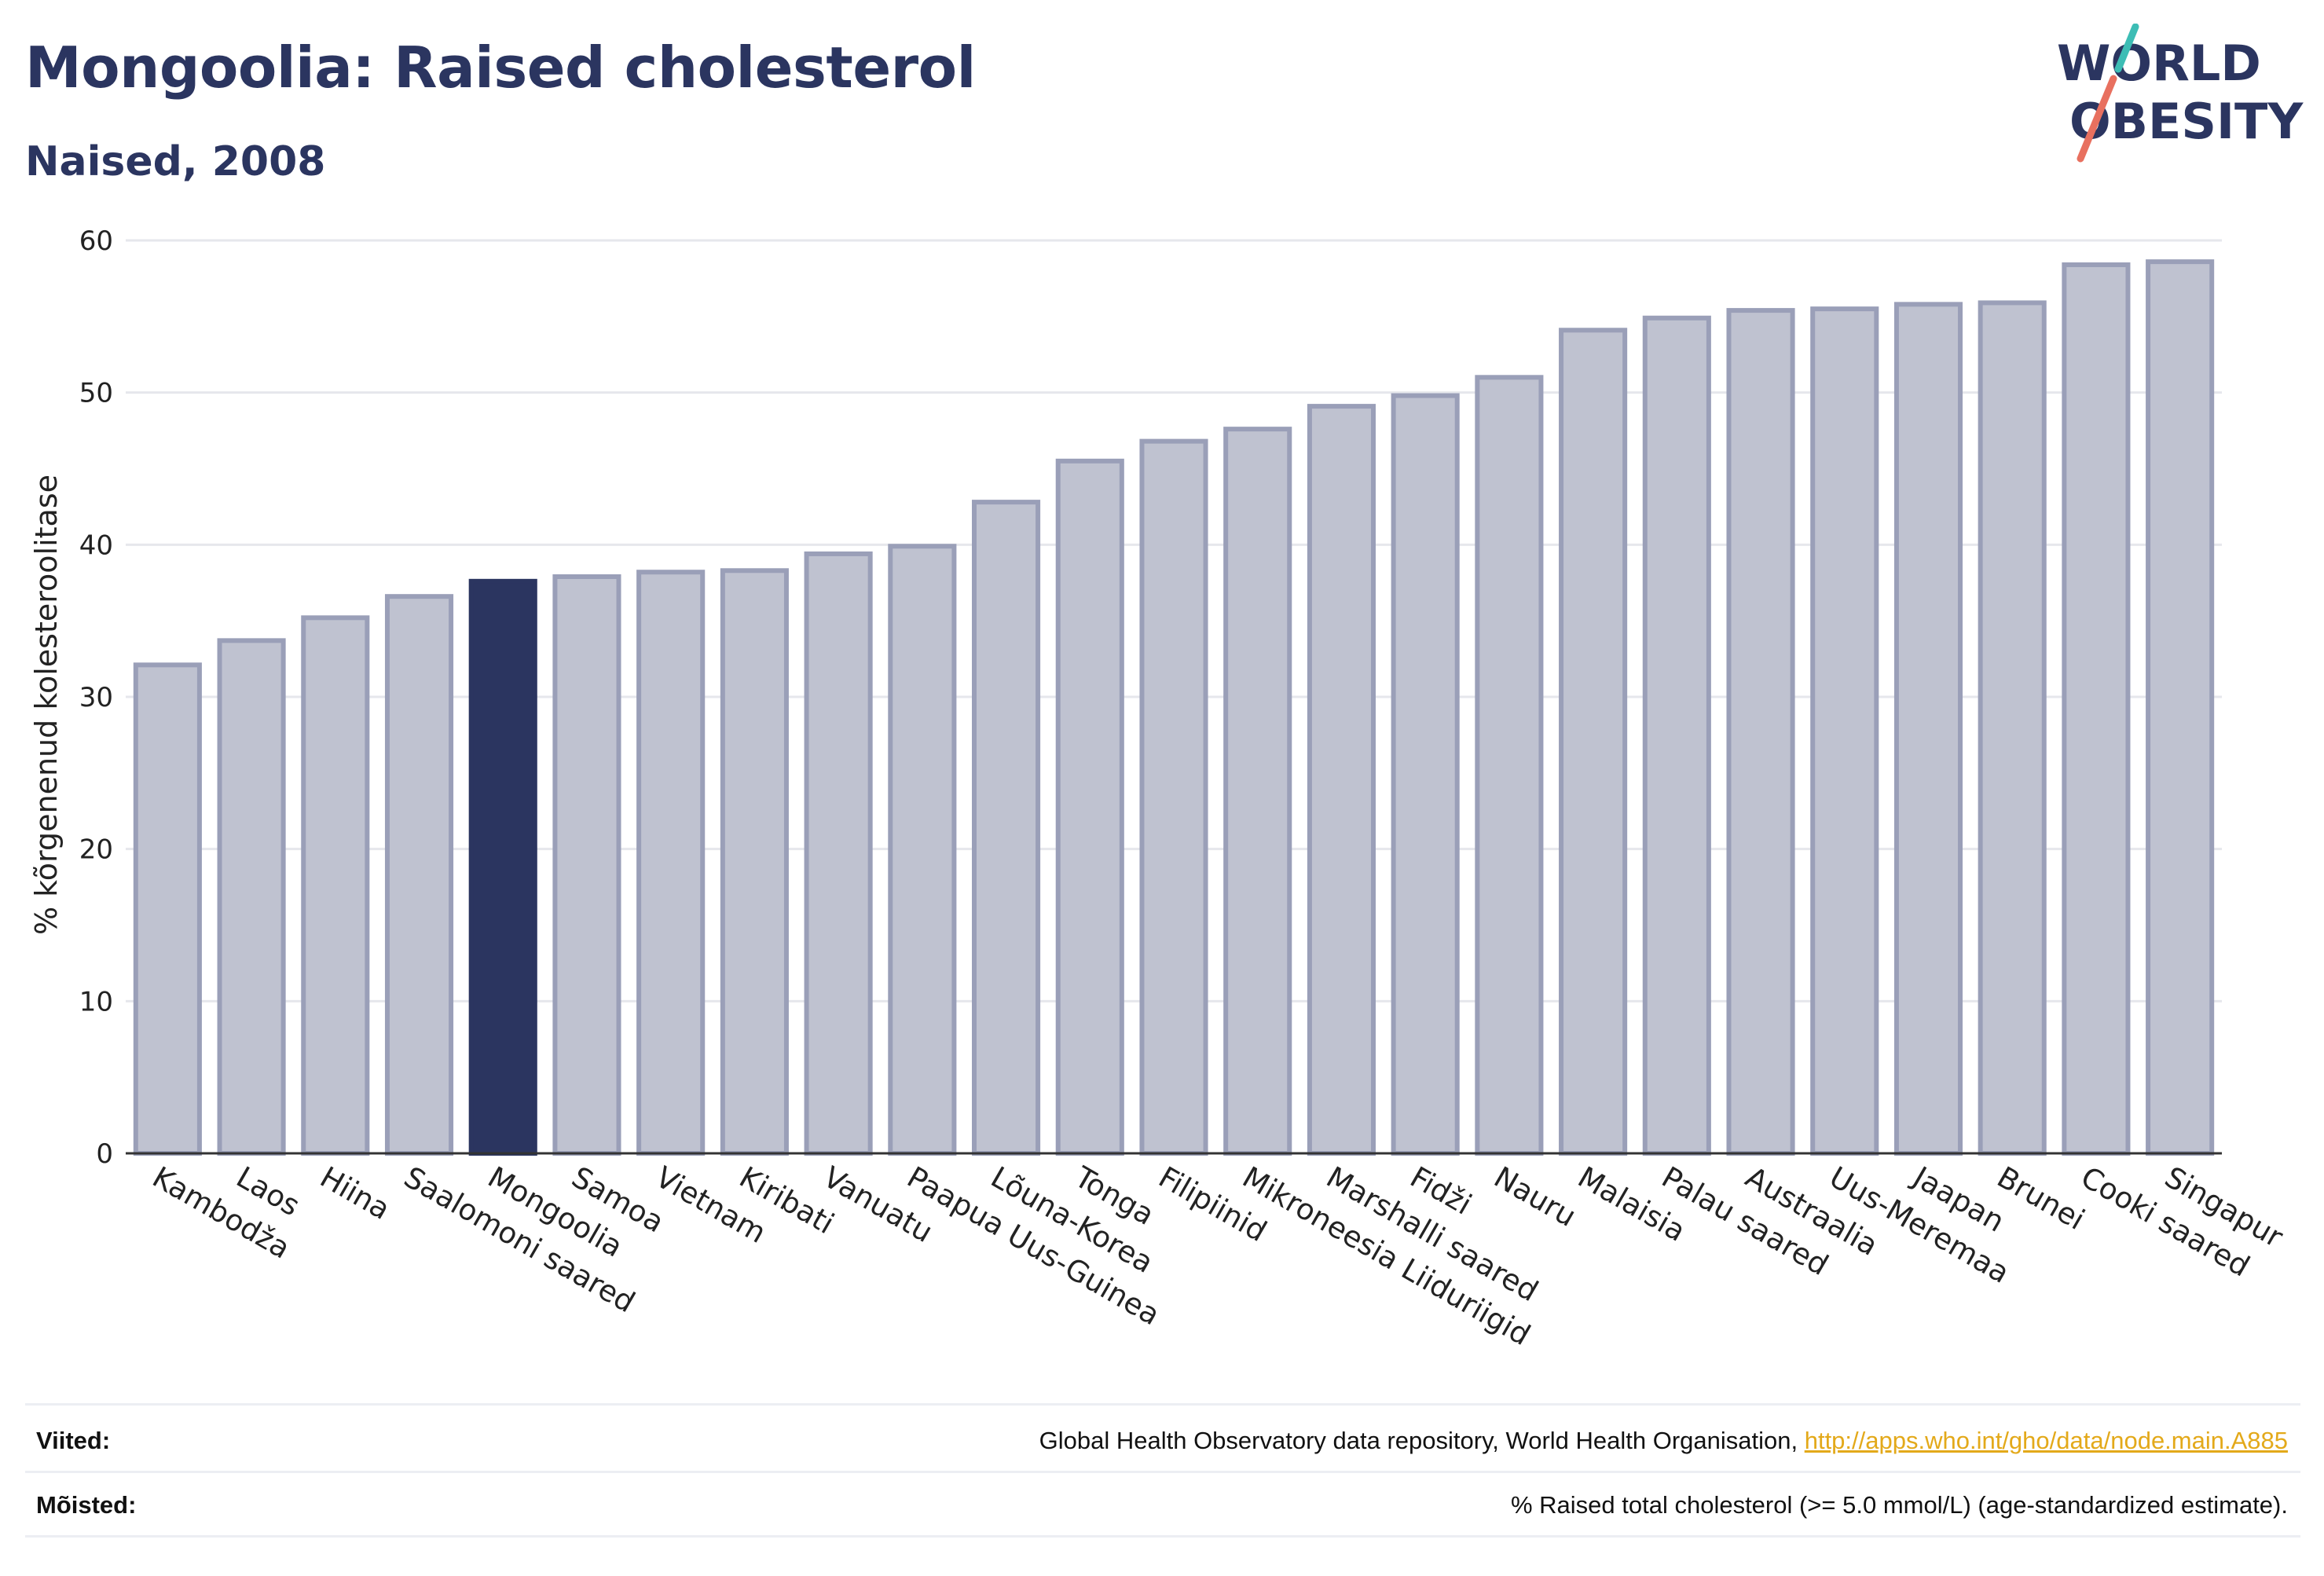  What do you see at coordinates (104, 1154) in the screenshot?
I see `y-tick-label: 0` at bounding box center [104, 1154].